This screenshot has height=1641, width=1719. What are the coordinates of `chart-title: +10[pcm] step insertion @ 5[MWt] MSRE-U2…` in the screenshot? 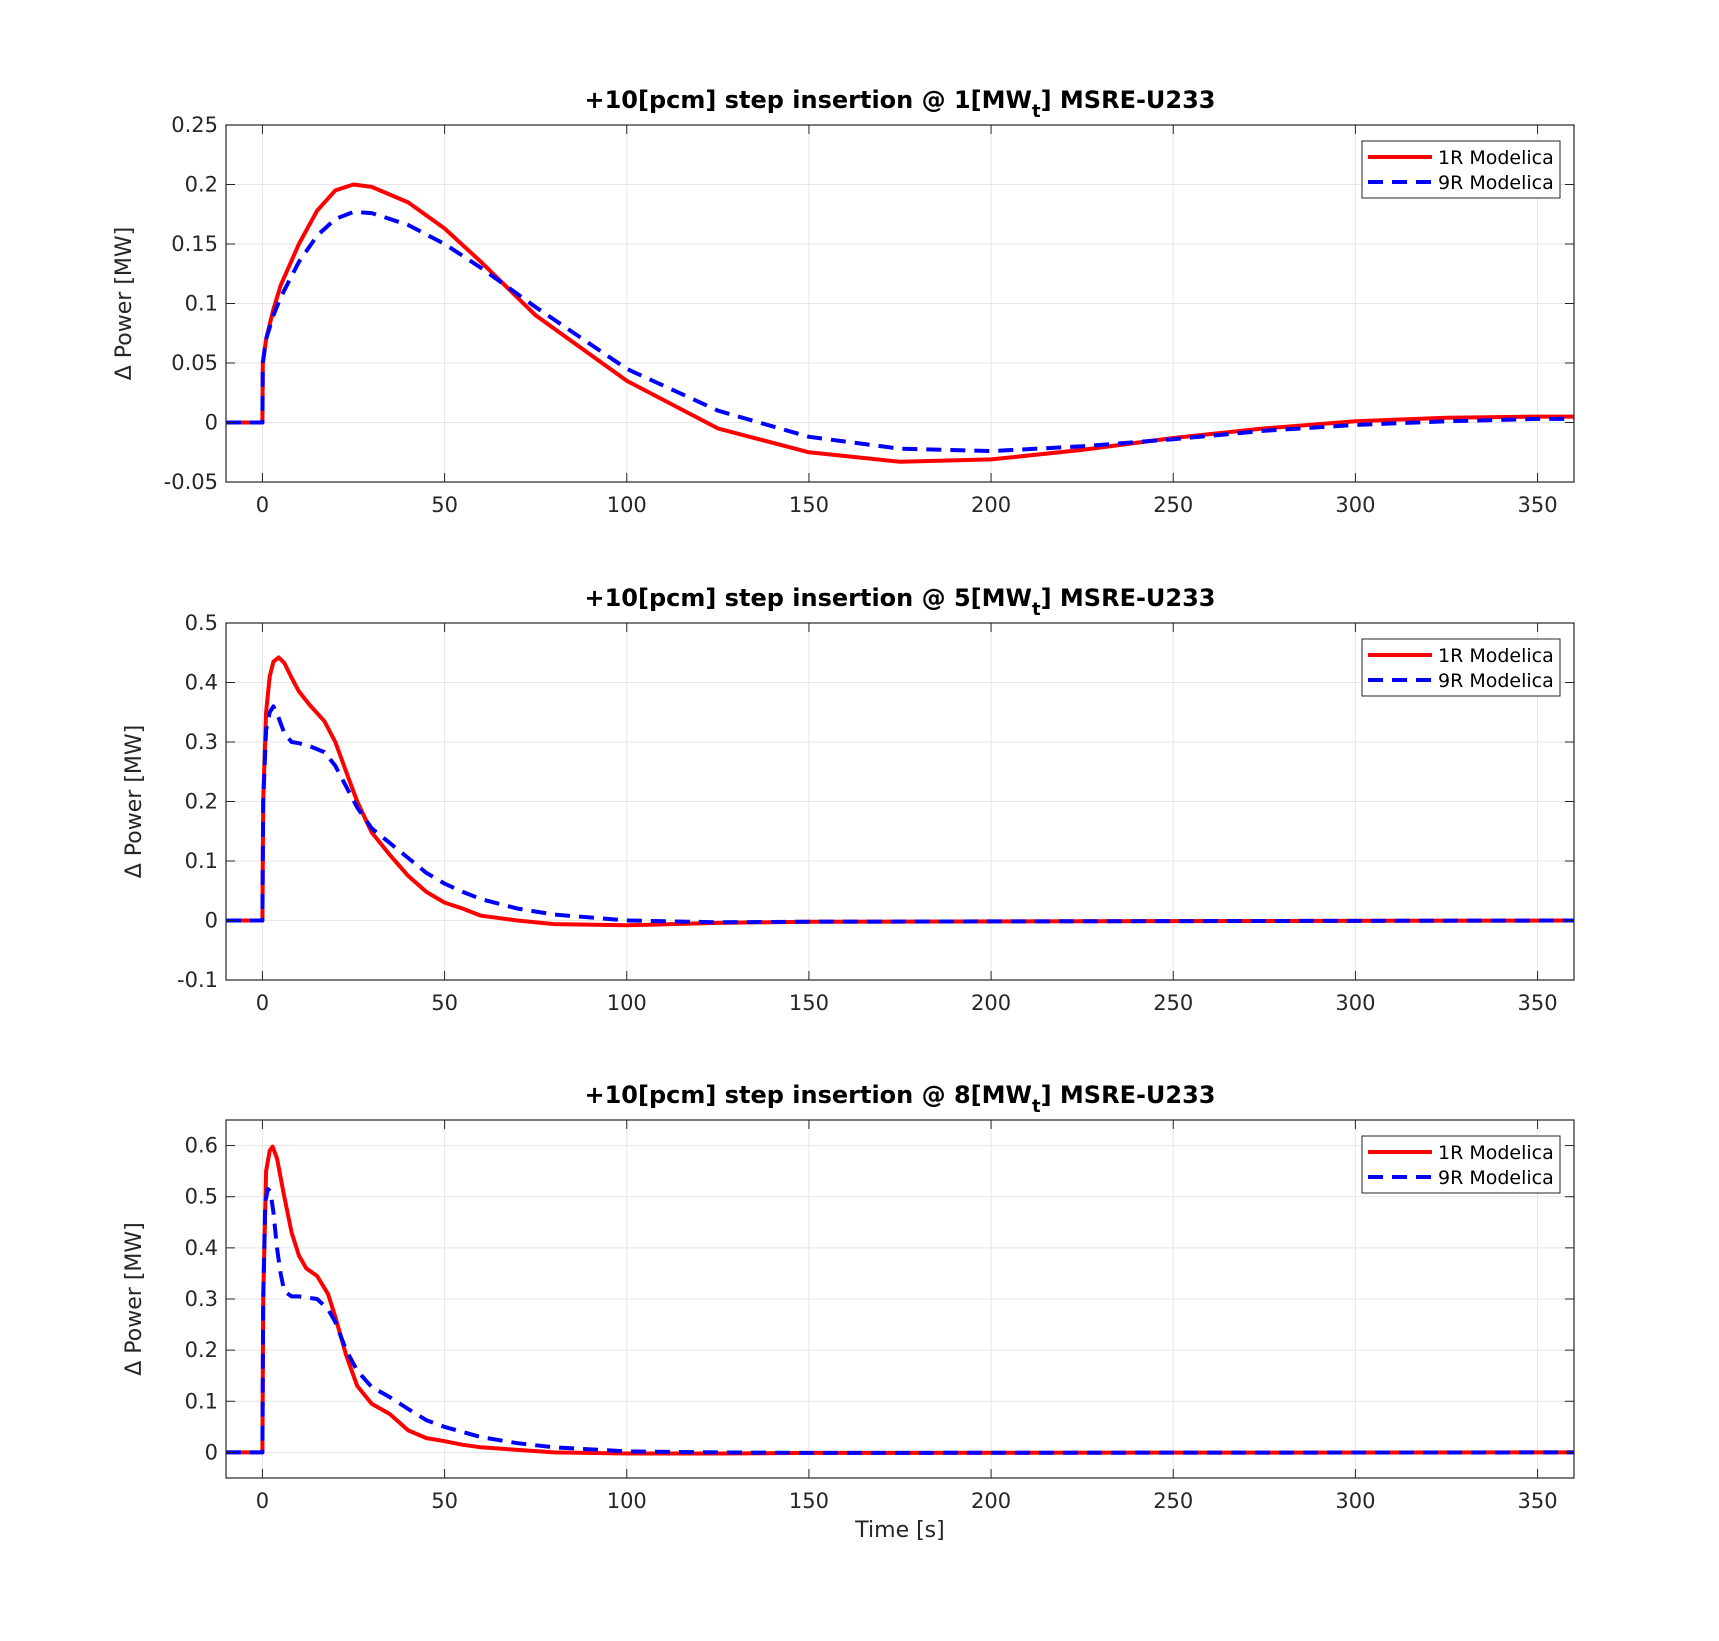 It's located at (899, 602).